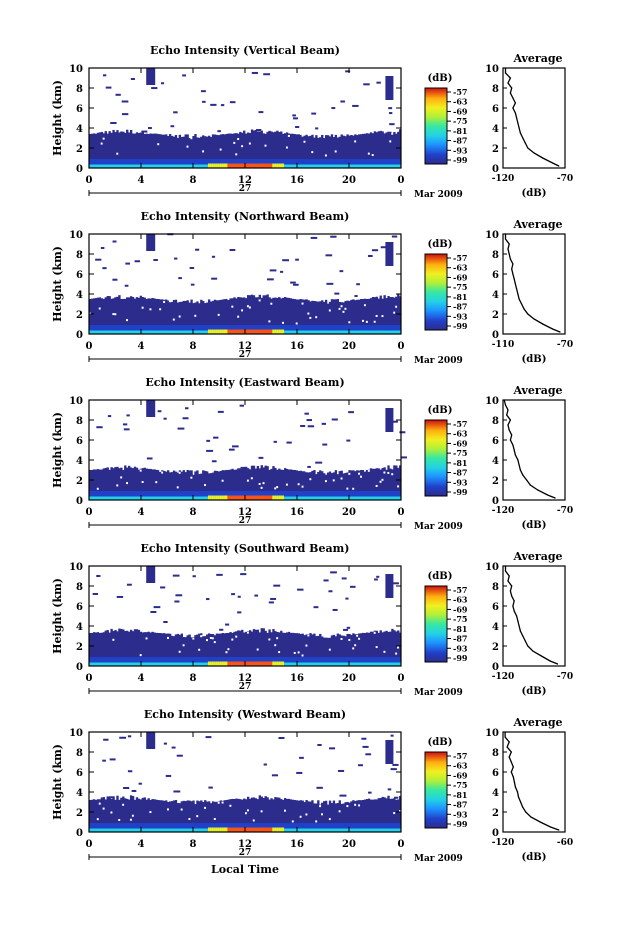 The height and width of the screenshot is (929, 619). Describe the element at coordinates (401, 346) in the screenshot. I see `x-tick-label: 0` at that location.